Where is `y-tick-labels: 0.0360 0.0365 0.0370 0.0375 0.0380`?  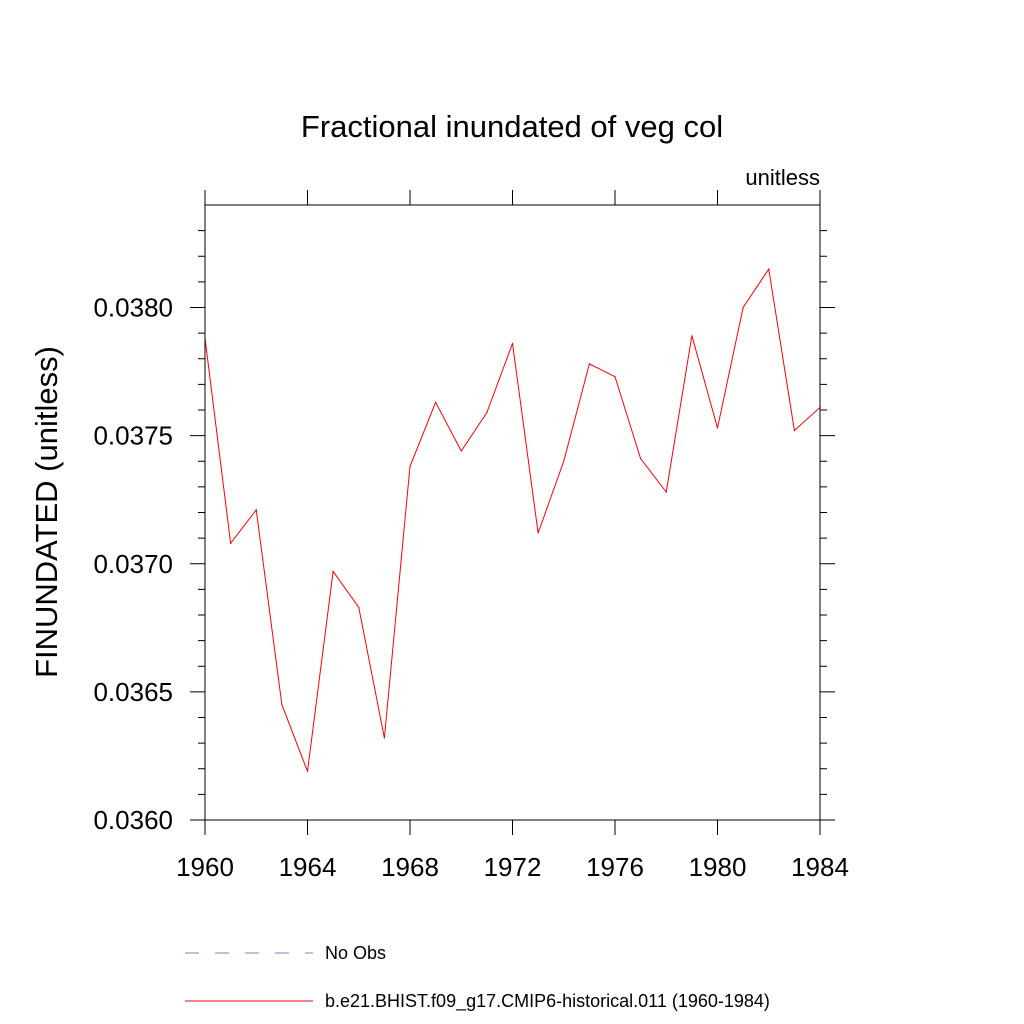 y-tick-labels: 0.0360 0.0365 0.0370 0.0375 0.0380 is located at coordinates (133, 564).